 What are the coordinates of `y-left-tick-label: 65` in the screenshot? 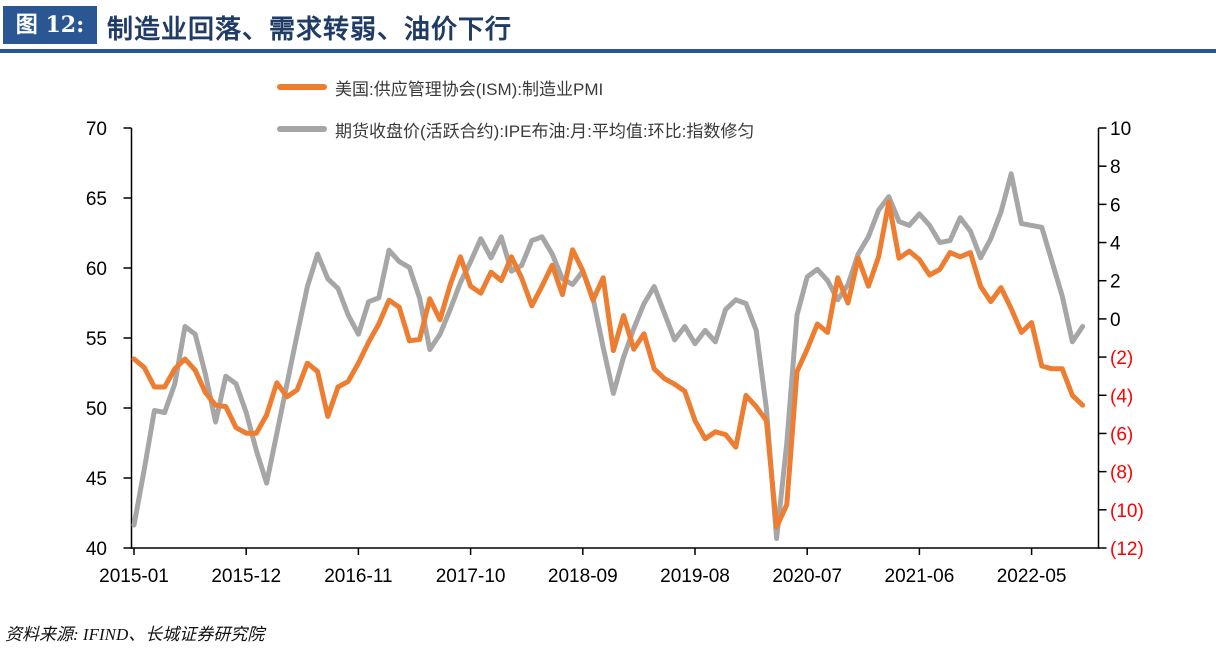 It's located at (96, 199).